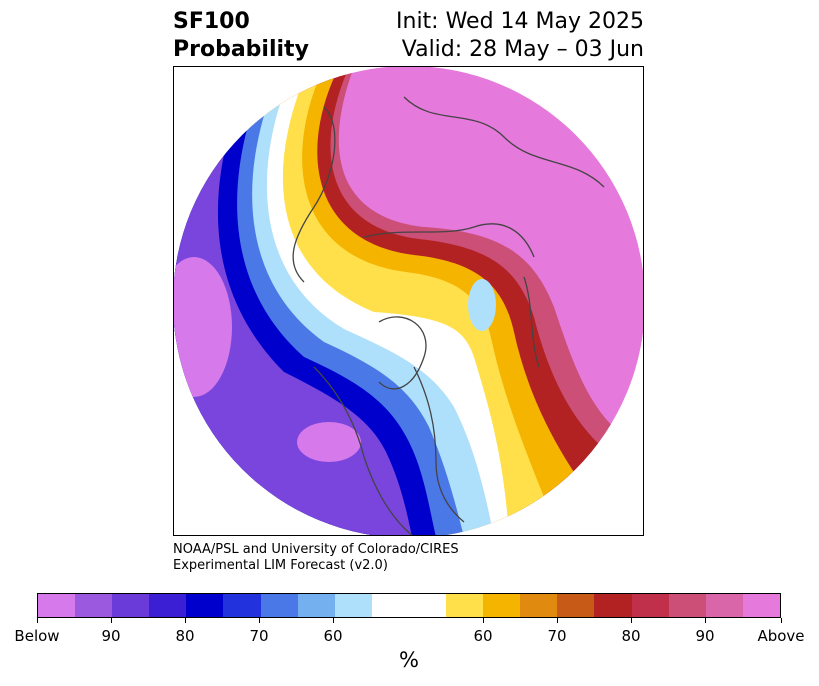 The width and height of the screenshot is (819, 686). Describe the element at coordinates (280, 565) in the screenshot. I see `credit-line-2: Experimental LIM Forecast (v2.0)` at that location.